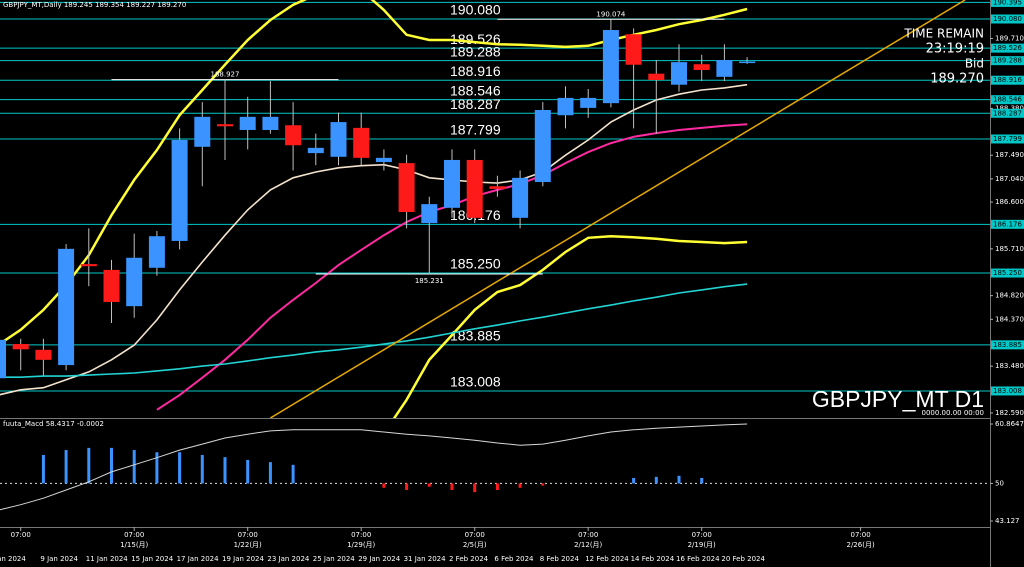 Image resolution: width=1024 pixels, height=567 pixels. I want to click on level-tag-label: 189.288, so click(1007, 61).